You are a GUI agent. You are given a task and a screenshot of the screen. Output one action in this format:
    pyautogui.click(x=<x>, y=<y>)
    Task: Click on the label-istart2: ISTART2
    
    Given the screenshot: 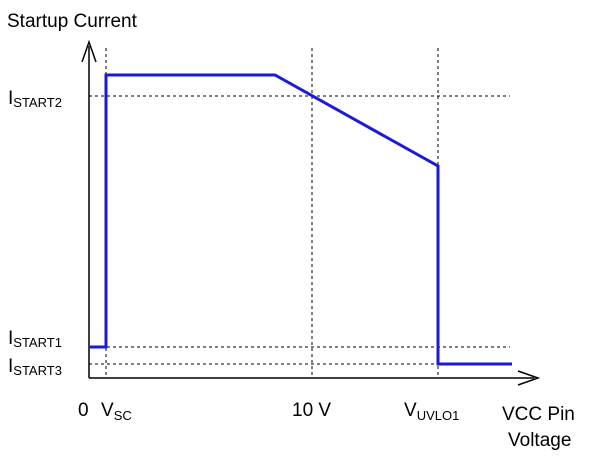 What is the action you would take?
    pyautogui.click(x=35, y=99)
    